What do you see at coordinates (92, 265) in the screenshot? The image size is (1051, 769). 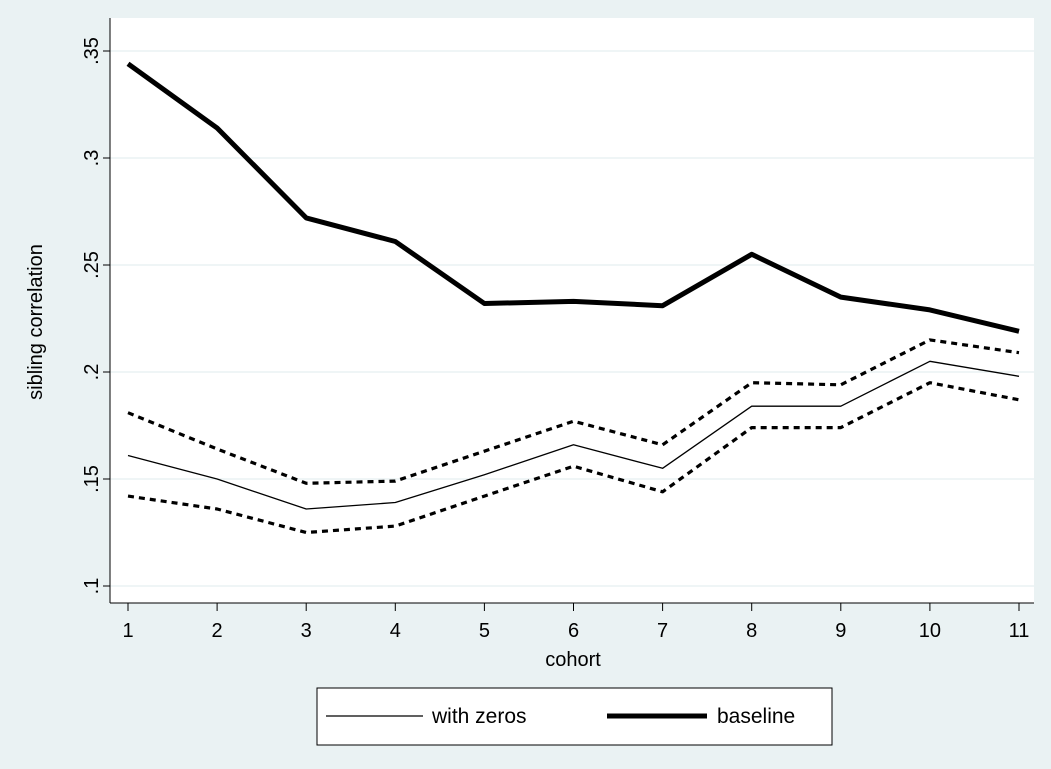 I see `y-tick-label: .25` at bounding box center [92, 265].